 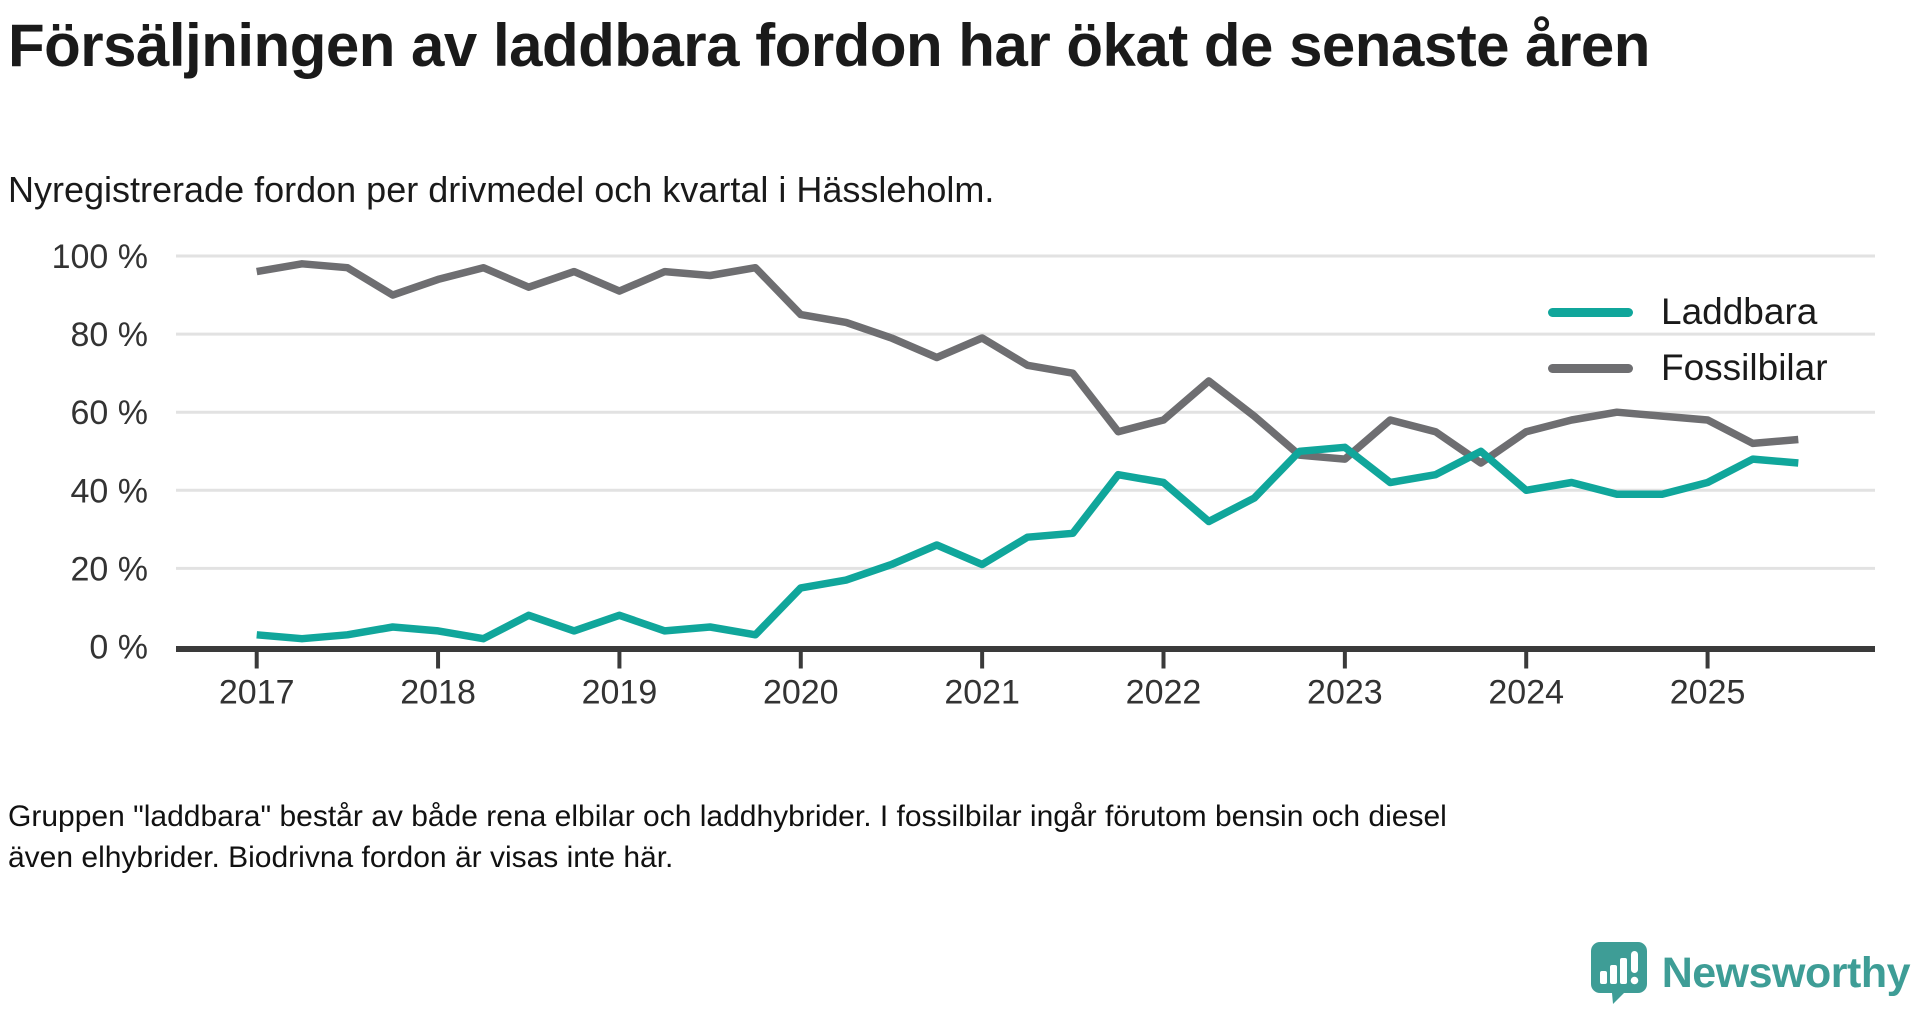 I want to click on x-tick-label-2023: 2023, so click(x=1345, y=693).